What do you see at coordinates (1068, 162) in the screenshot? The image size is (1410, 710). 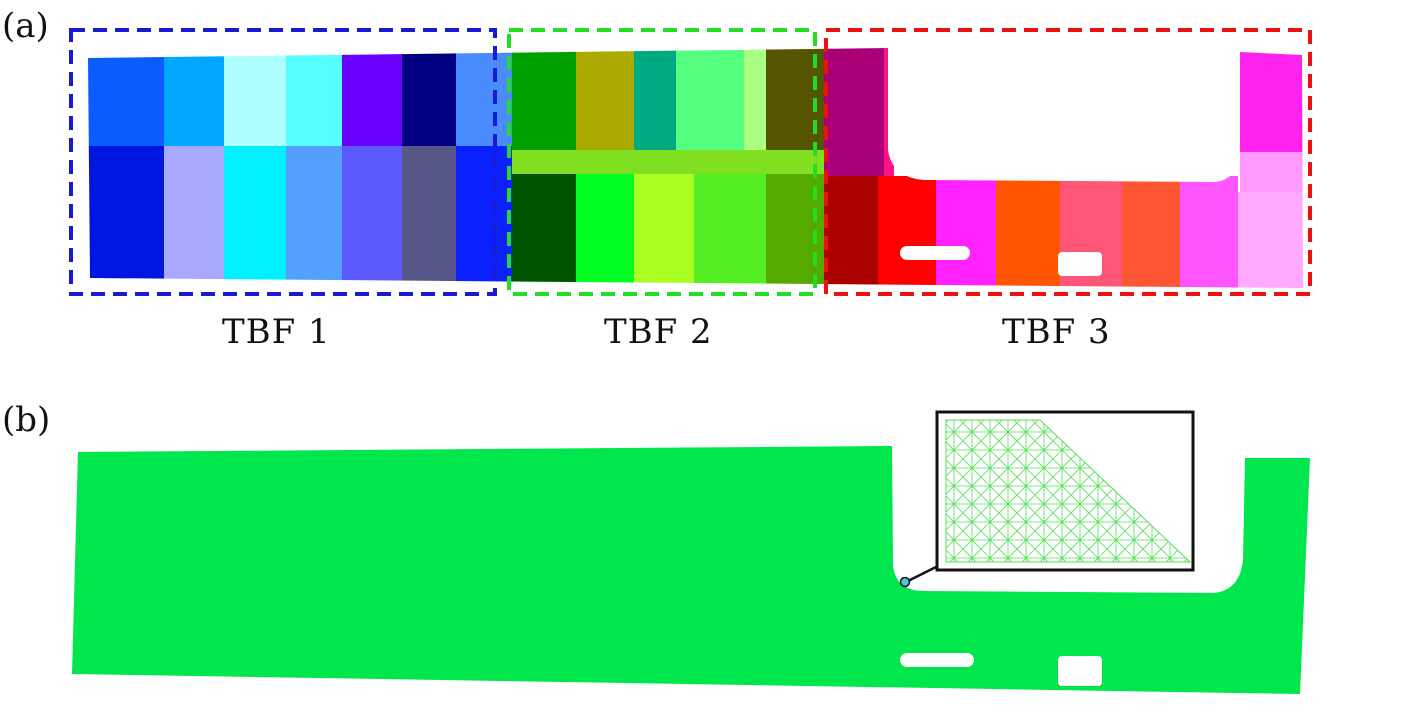 I see `tbf-3-border` at bounding box center [1068, 162].